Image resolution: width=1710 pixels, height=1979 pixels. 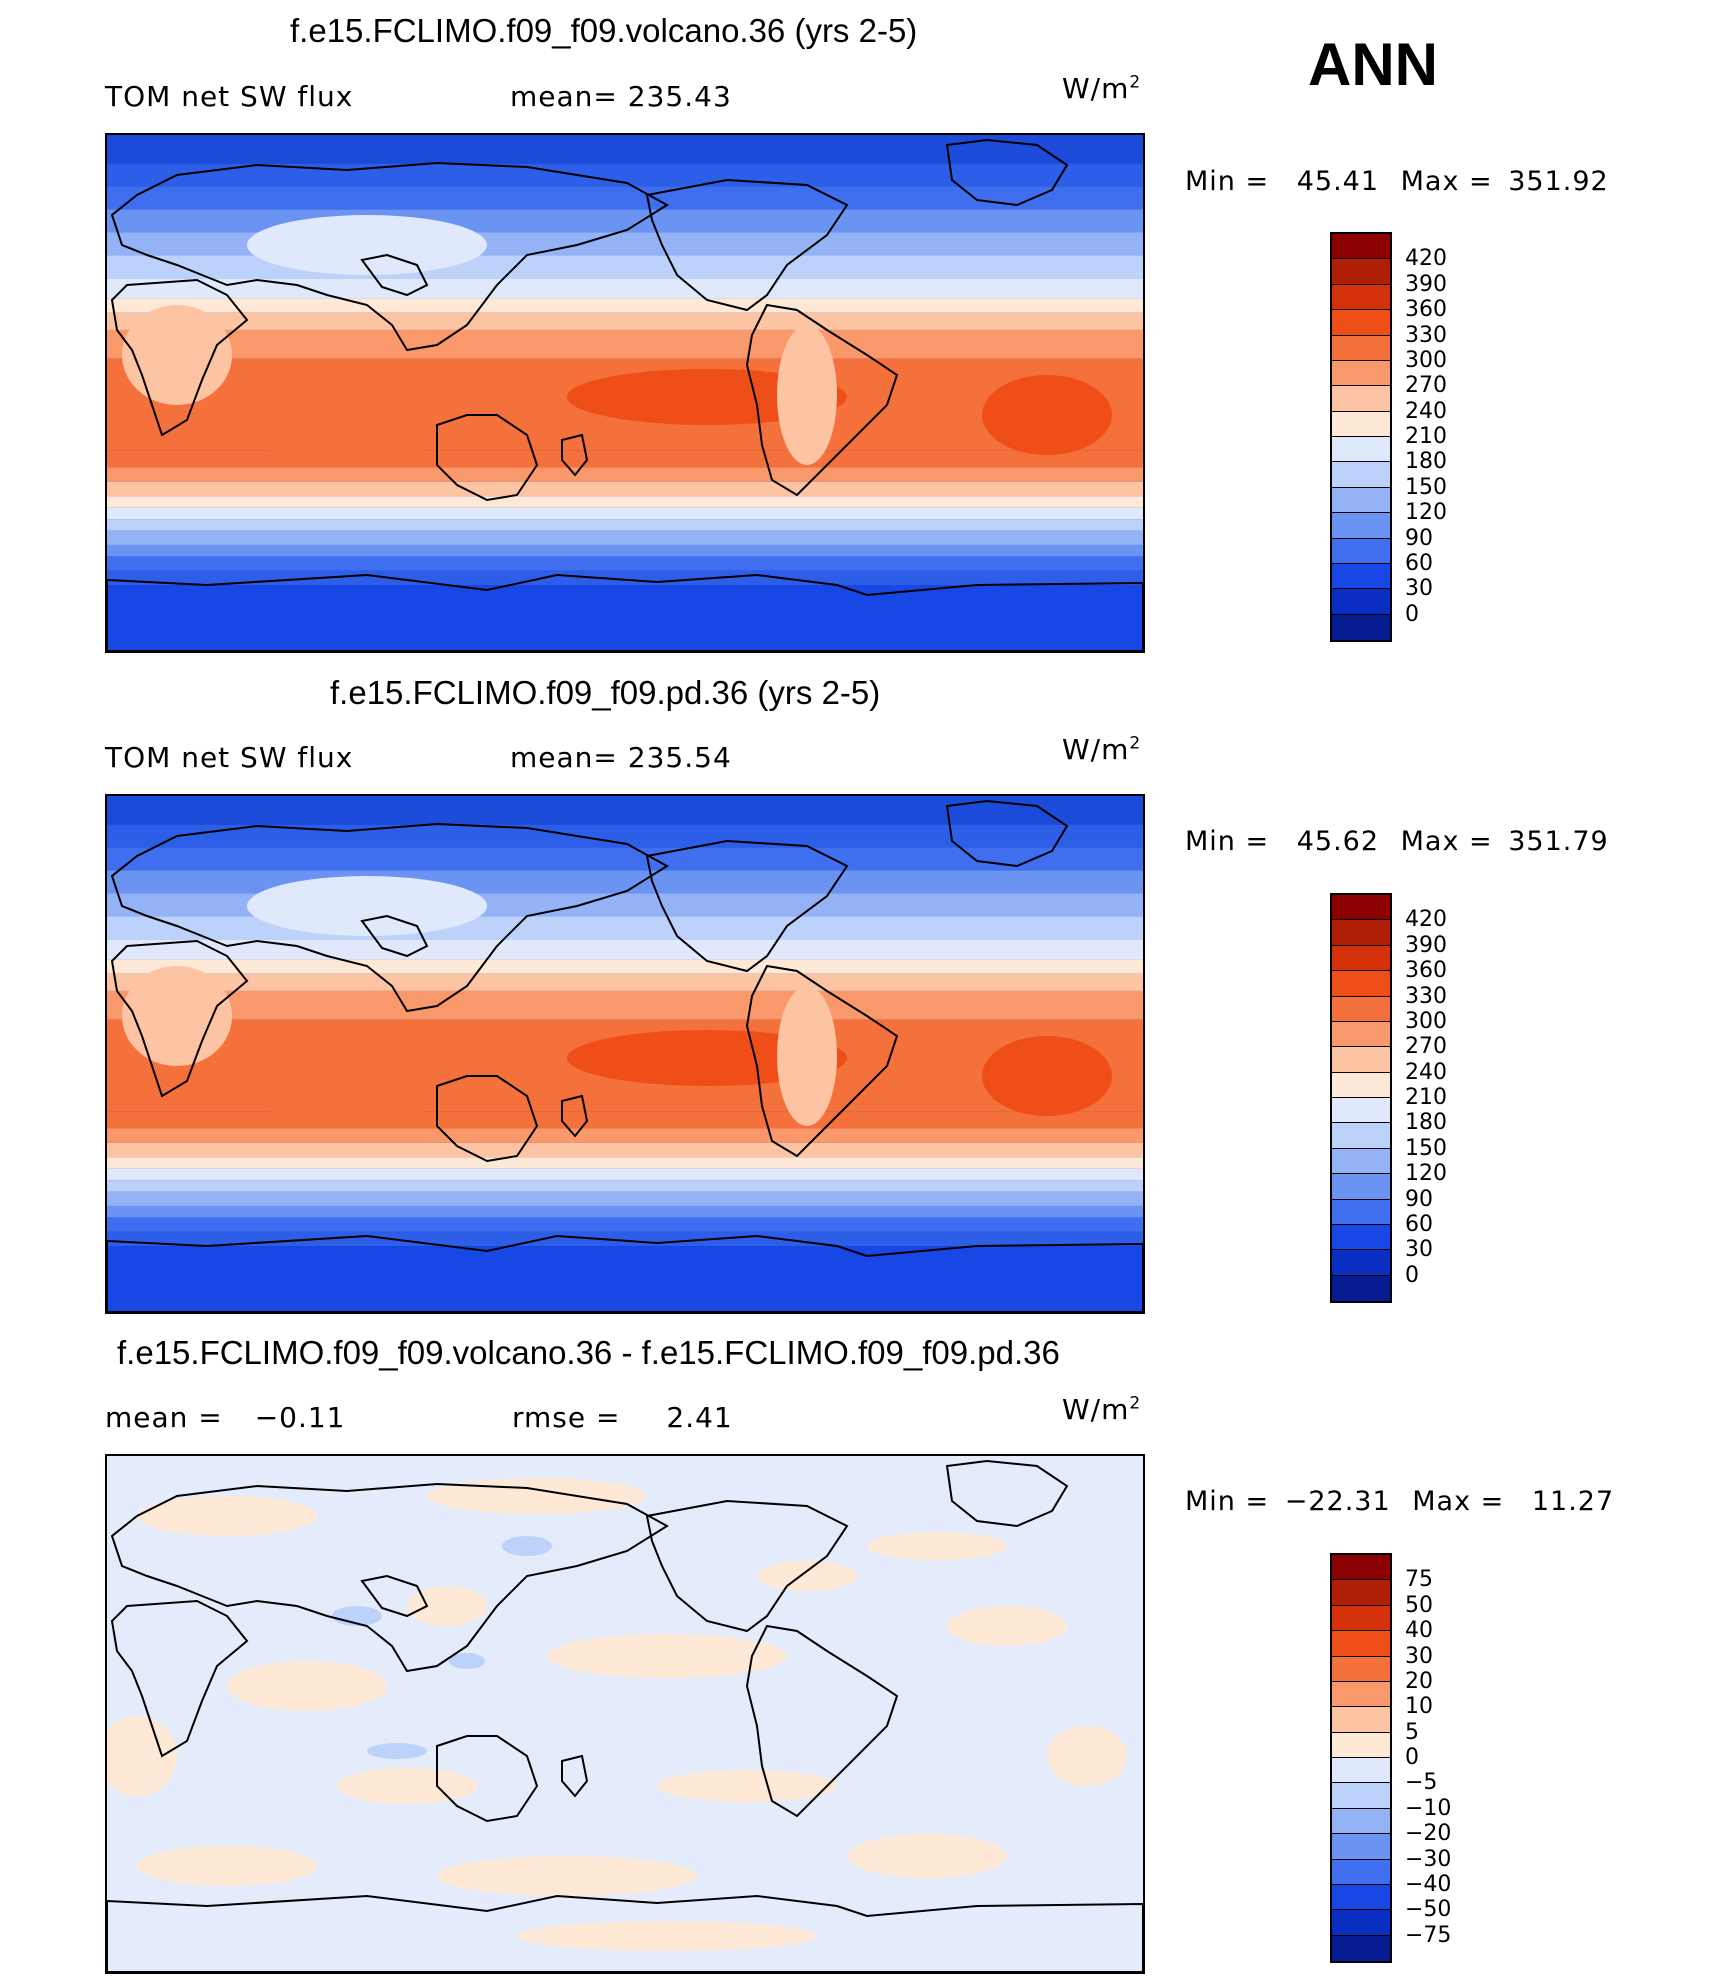 I want to click on colorbar-tick-label: 390, so click(x=1426, y=945).